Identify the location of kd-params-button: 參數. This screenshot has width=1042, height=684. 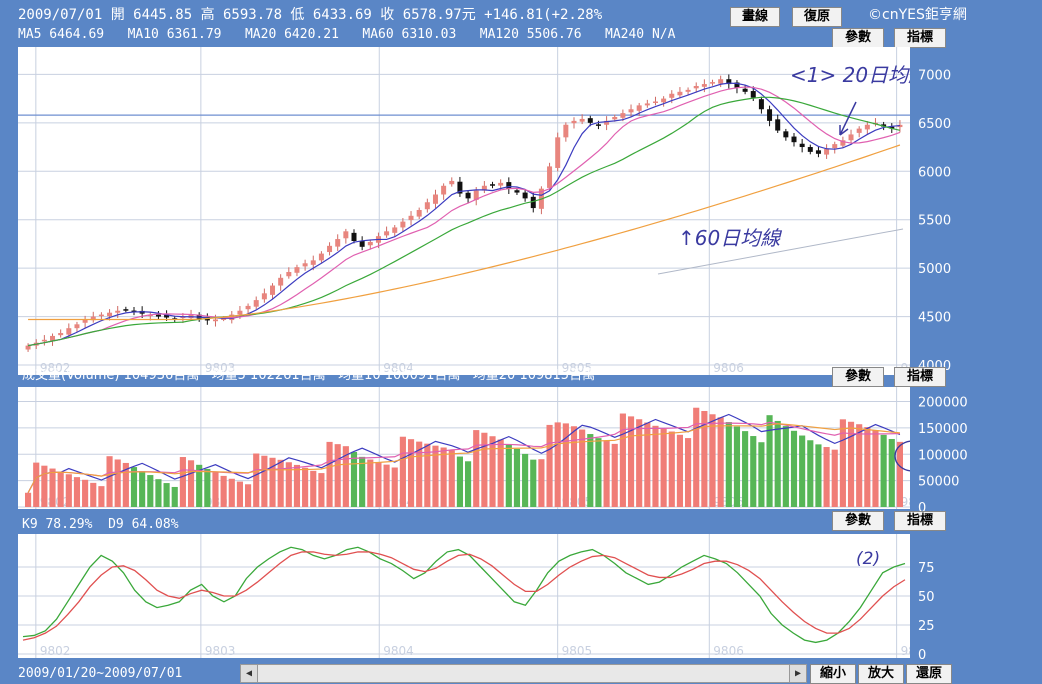
(858, 521).